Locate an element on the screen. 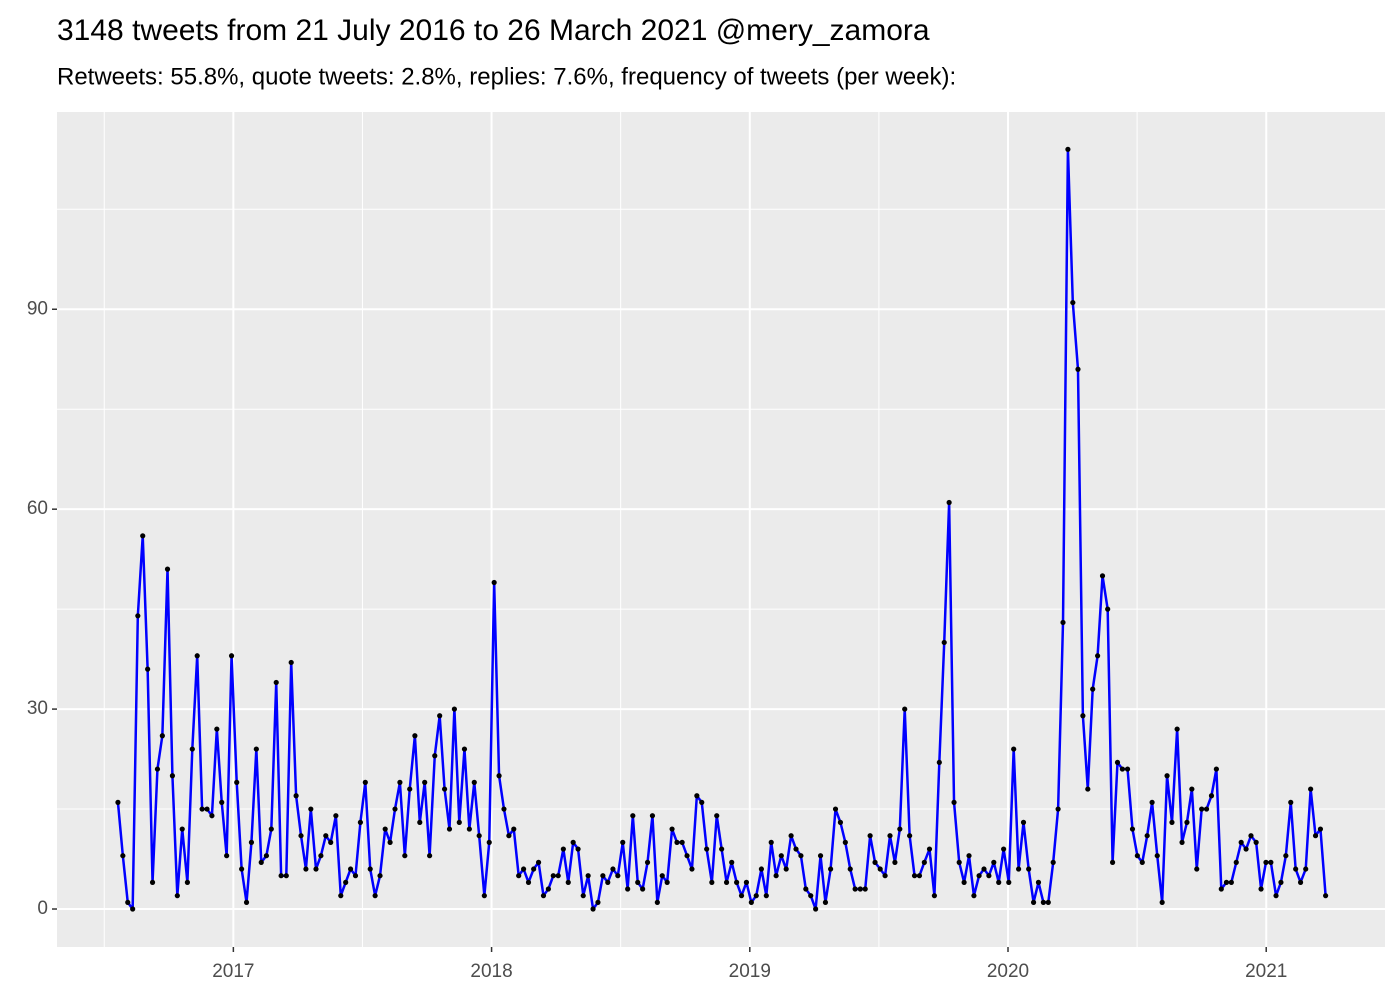 The image size is (1400, 1000). x-tick-label: 2019 is located at coordinates (750, 971).